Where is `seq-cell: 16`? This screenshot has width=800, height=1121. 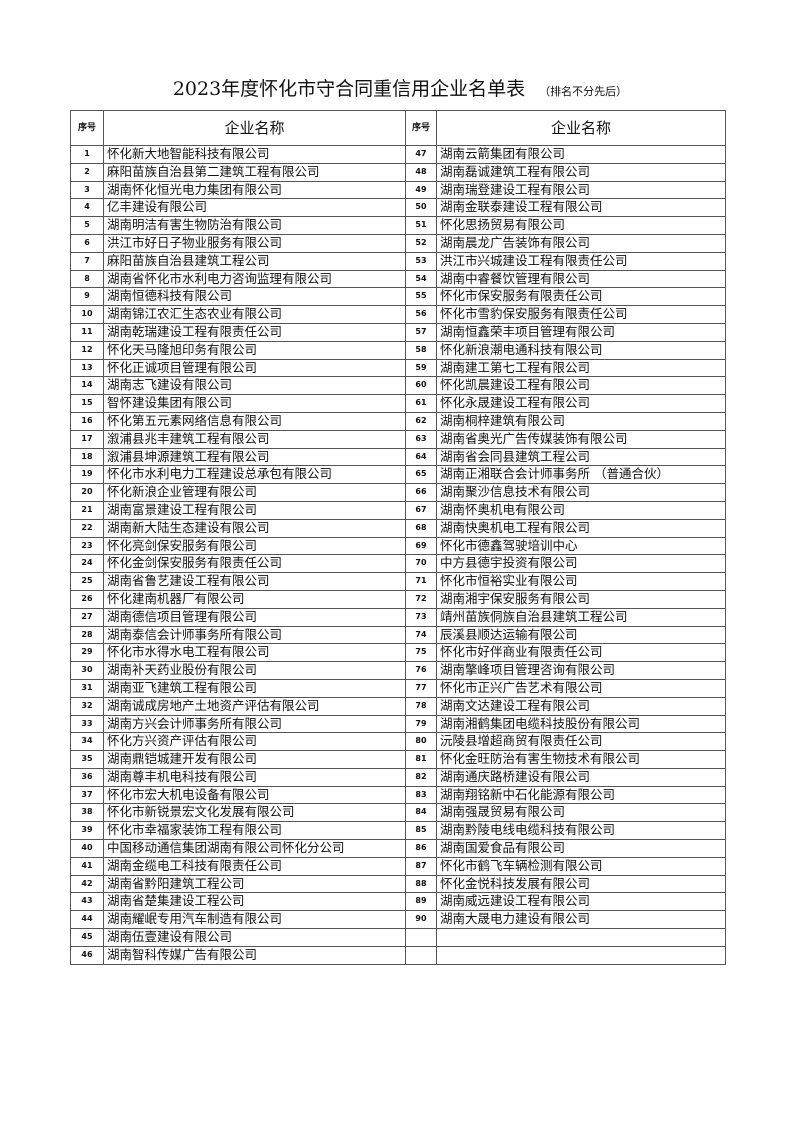
seq-cell: 16 is located at coordinates (87, 421).